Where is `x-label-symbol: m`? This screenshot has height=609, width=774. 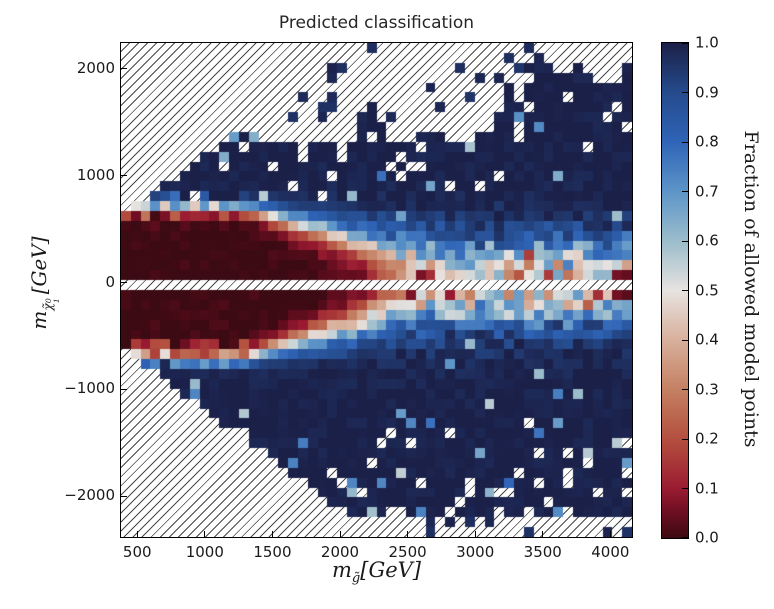 x-label-symbol: m is located at coordinates (341, 570).